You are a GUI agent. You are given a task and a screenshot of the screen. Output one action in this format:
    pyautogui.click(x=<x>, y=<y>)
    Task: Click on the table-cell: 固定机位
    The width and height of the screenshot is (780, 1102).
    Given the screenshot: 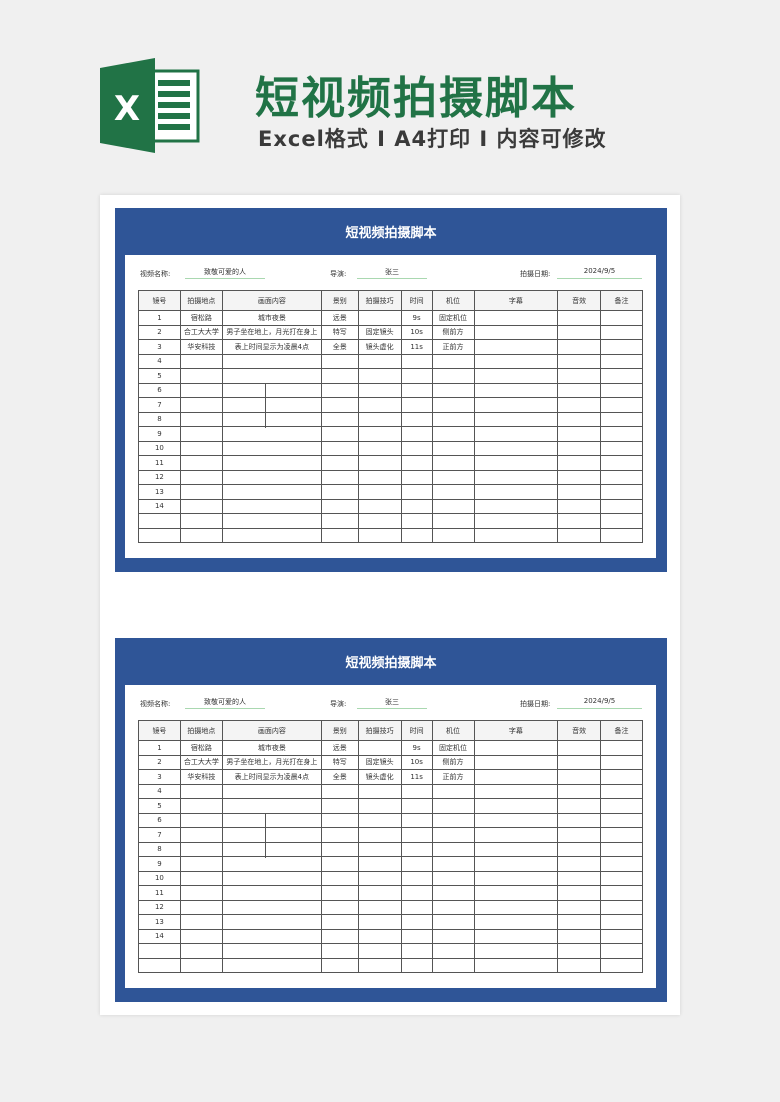 What is the action you would take?
    pyautogui.click(x=453, y=318)
    